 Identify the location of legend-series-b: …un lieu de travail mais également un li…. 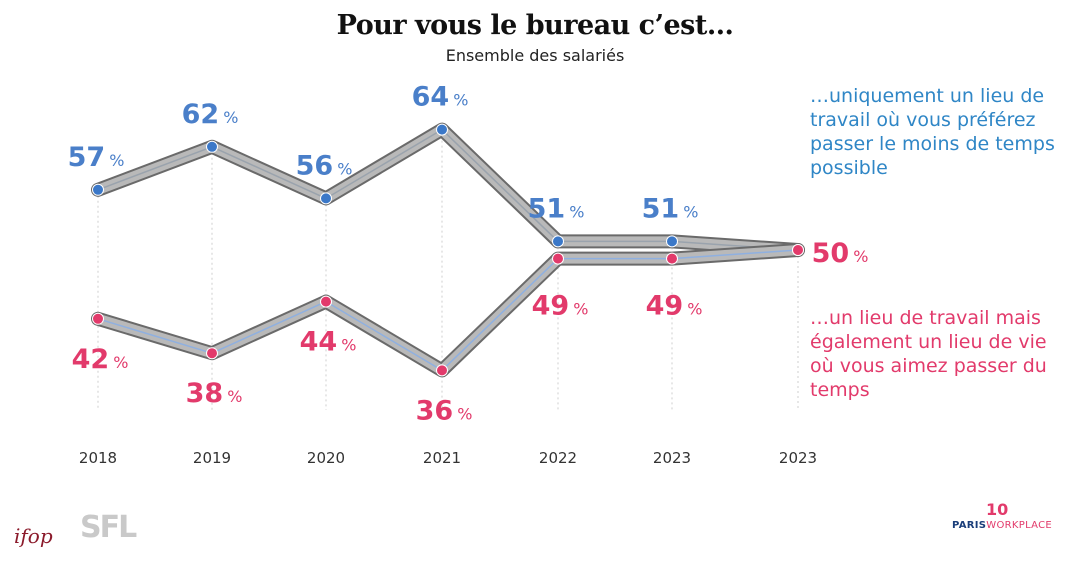
(928, 354).